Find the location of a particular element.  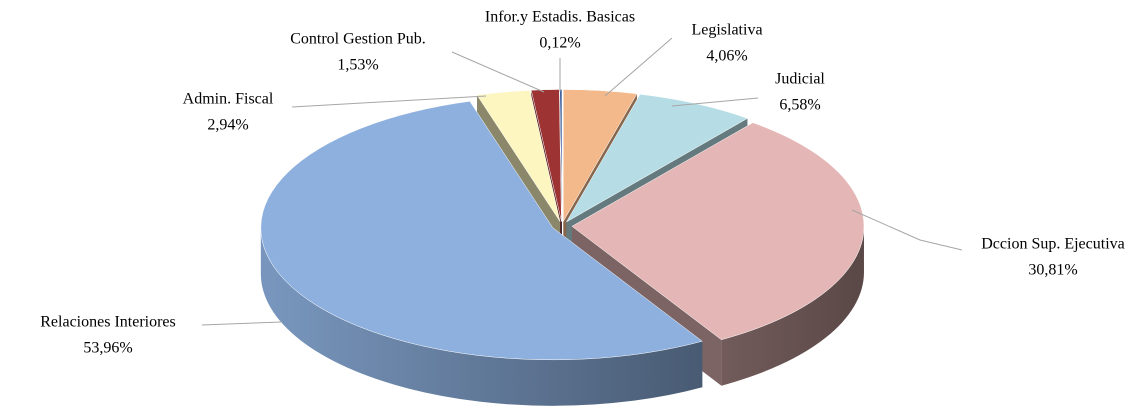

slice-label: Dccion Sup. Ejecutiva is located at coordinates (1053, 244).